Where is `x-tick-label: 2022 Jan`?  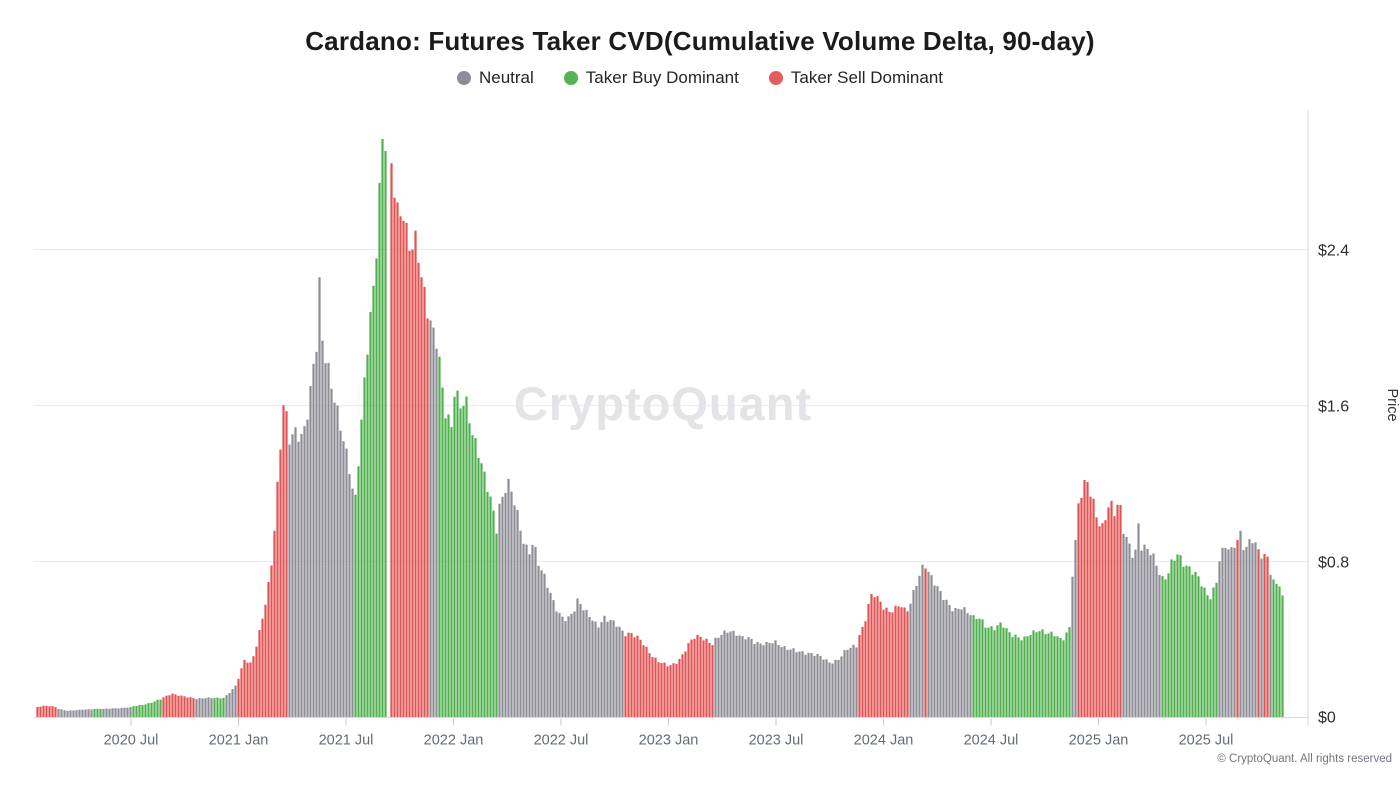
x-tick-label: 2022 Jan is located at coordinates (454, 741).